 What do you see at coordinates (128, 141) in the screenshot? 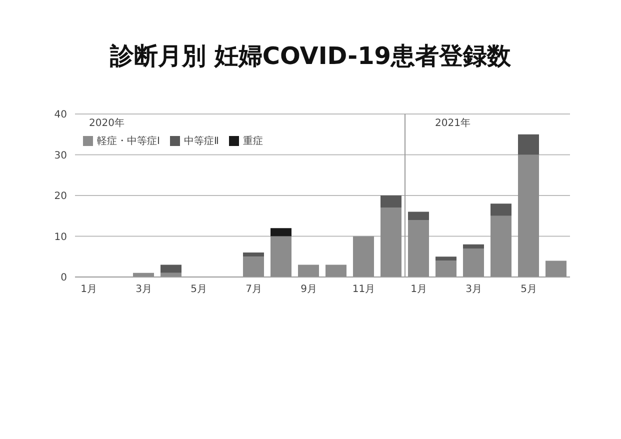
I see `legend-label: 軽症・中等症Ⅰ` at bounding box center [128, 141].